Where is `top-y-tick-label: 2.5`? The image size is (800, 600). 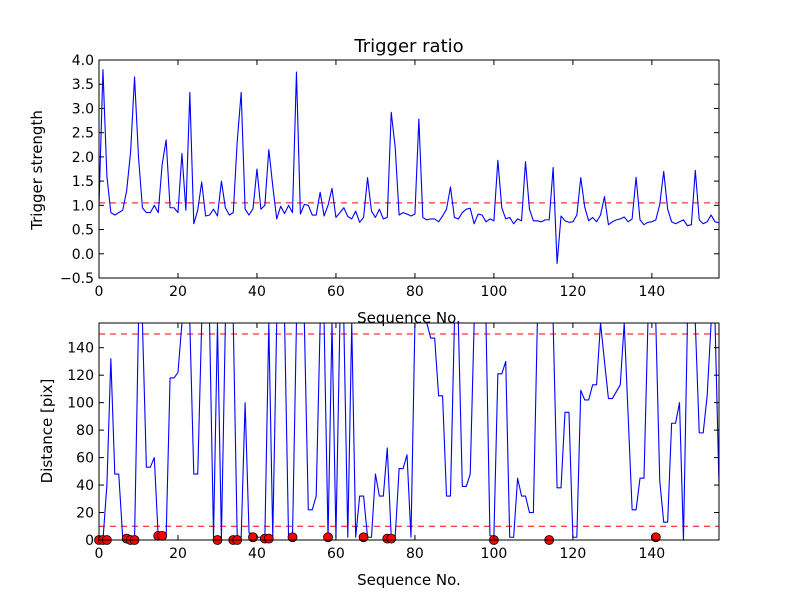 top-y-tick-label: 2.5 is located at coordinates (83, 134).